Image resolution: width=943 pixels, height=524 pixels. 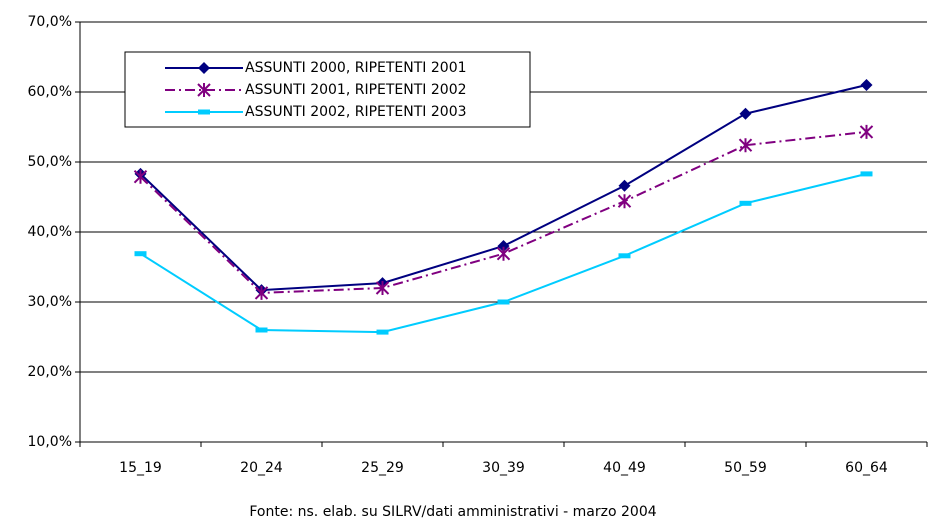 What do you see at coordinates (356, 90) in the screenshot?
I see `legend-label: ASSUNTI 2001, RIPETENTI 2002` at bounding box center [356, 90].